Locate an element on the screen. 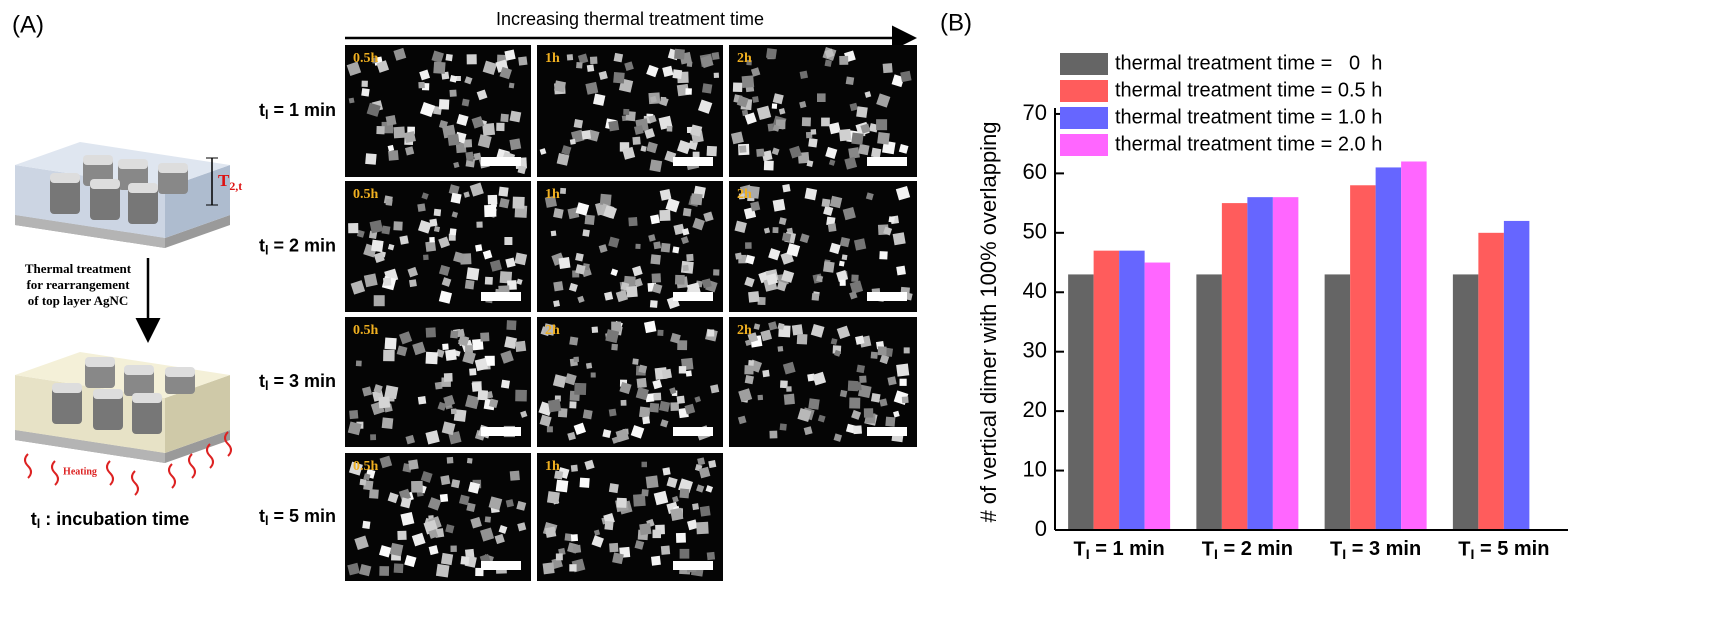  step-text: Thermal treatment is located at coordinates (78, 268).